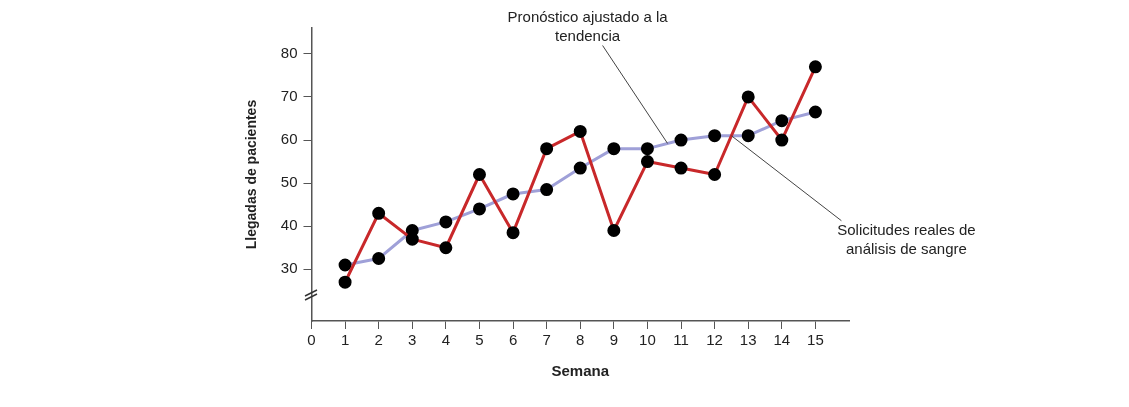 The image size is (1129, 407). What do you see at coordinates (378, 340) in the screenshot?
I see `x-tick-label: 2` at bounding box center [378, 340].